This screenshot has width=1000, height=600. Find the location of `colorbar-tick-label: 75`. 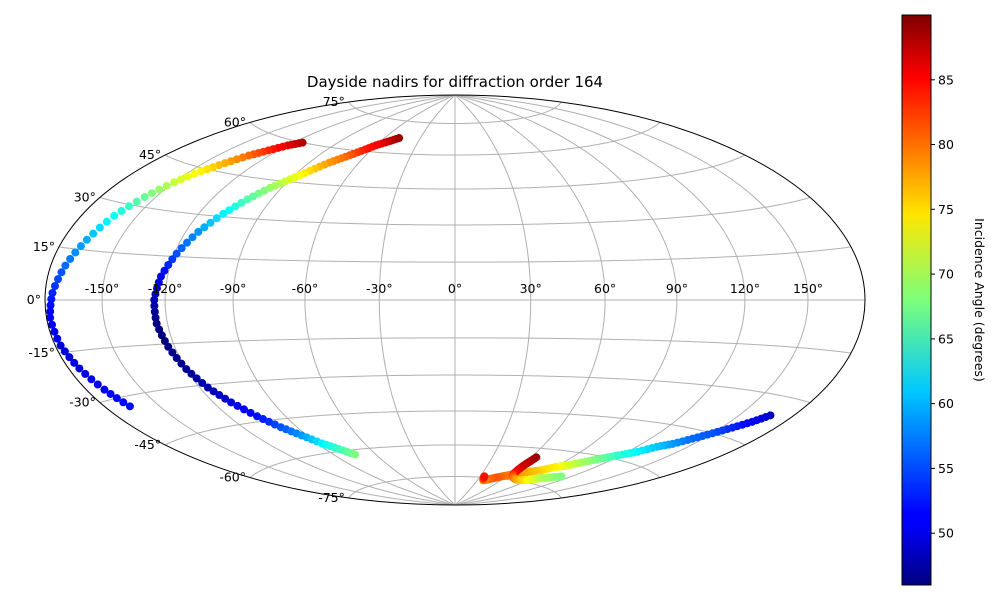

colorbar-tick-label: 75 is located at coordinates (946, 209).